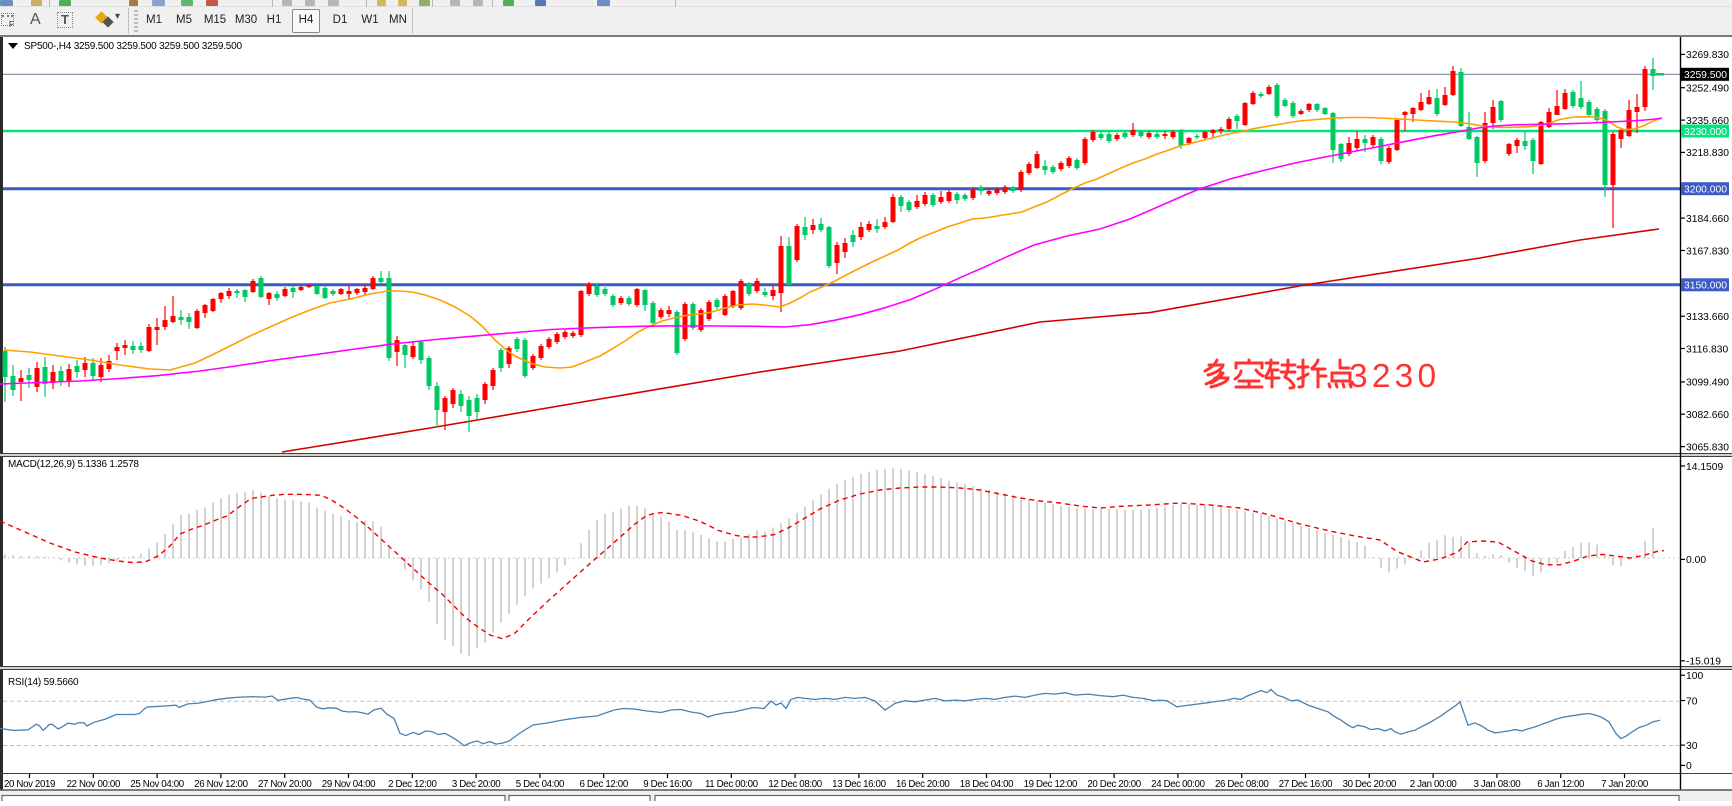  Describe the element at coordinates (859, 784) in the screenshot. I see `svg-text: 13 Dec 16:00` at that location.